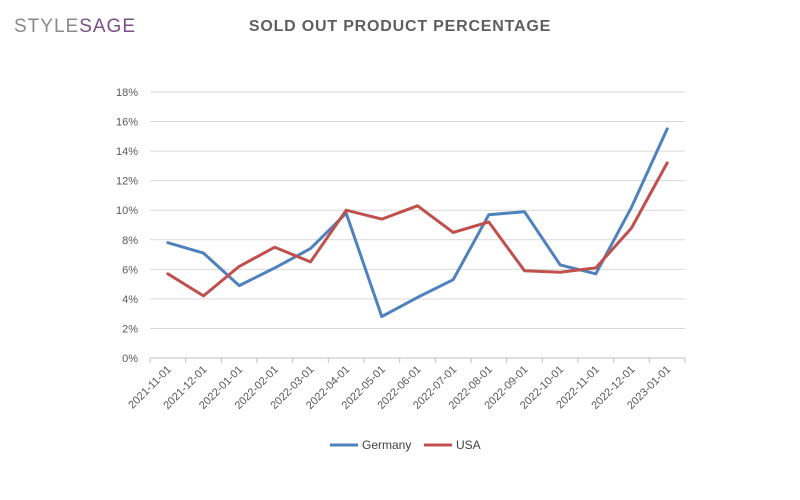  Describe the element at coordinates (127, 211) in the screenshot. I see `y-tick-label: 10%` at that location.